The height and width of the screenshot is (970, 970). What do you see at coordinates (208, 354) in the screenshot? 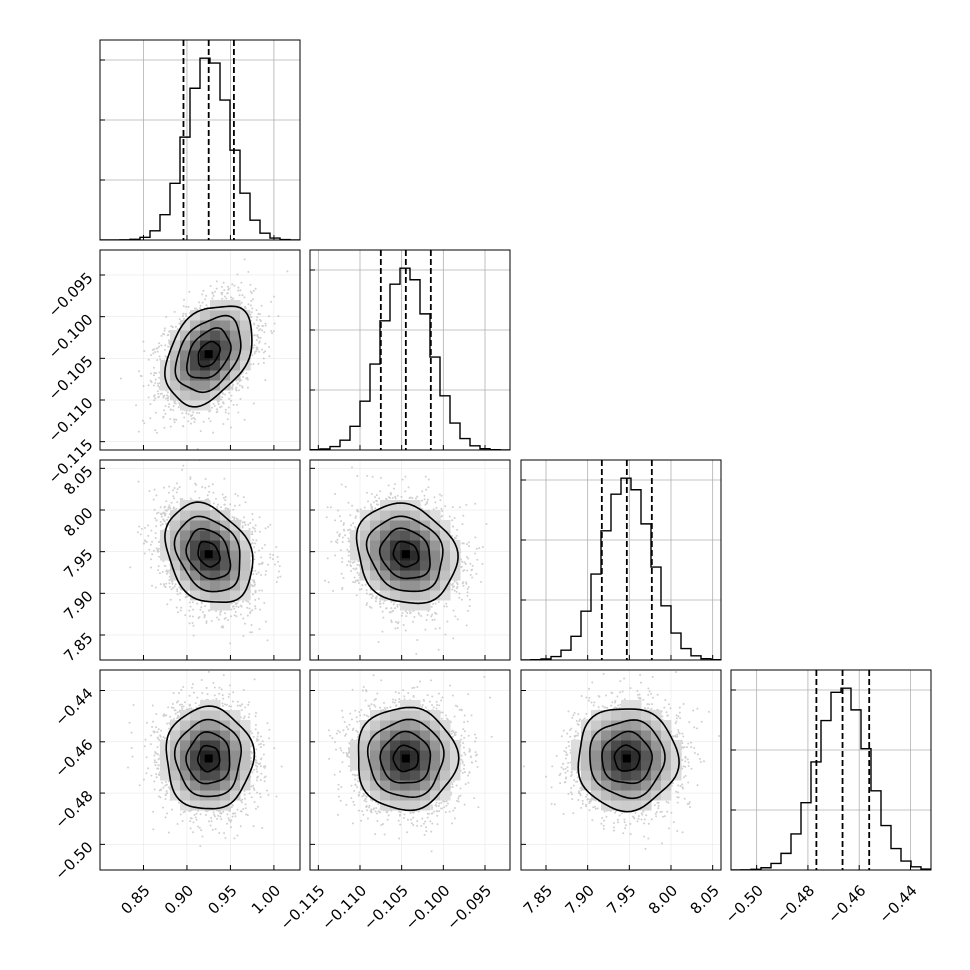
I see `contour-line` at bounding box center [208, 354].